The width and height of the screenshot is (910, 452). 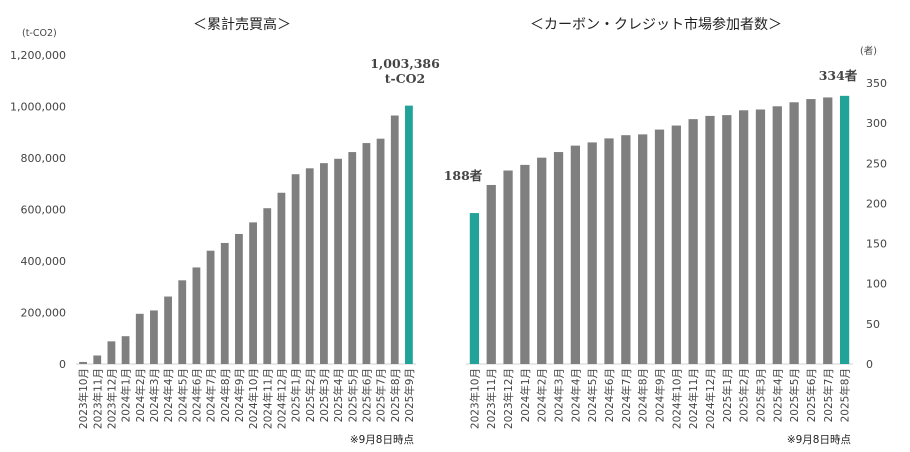 I want to click on right-x-tick-label: 2024年12月, so click(x=710, y=398).